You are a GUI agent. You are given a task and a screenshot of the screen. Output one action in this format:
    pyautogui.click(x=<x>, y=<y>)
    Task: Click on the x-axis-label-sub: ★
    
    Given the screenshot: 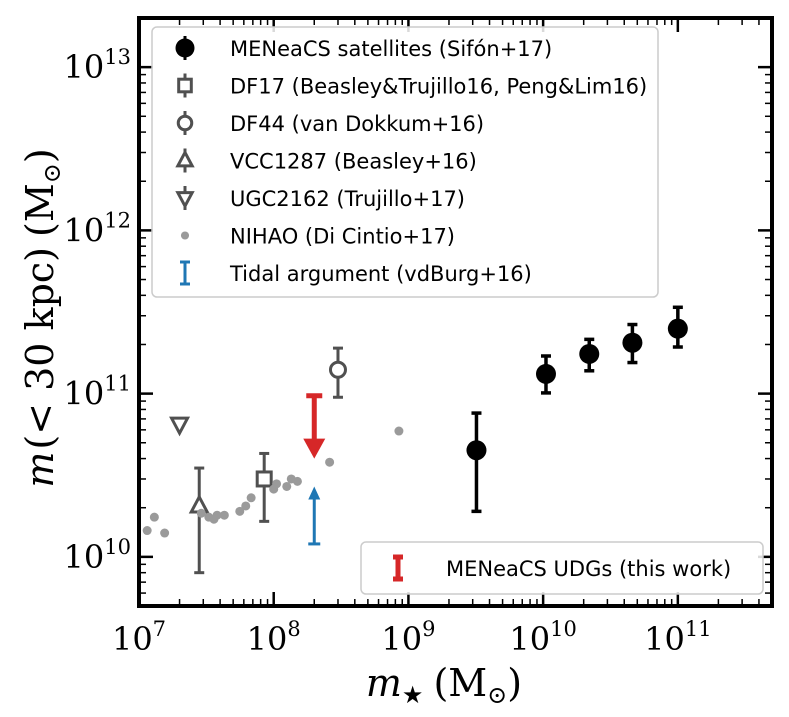 What is the action you would take?
    pyautogui.click(x=413, y=695)
    